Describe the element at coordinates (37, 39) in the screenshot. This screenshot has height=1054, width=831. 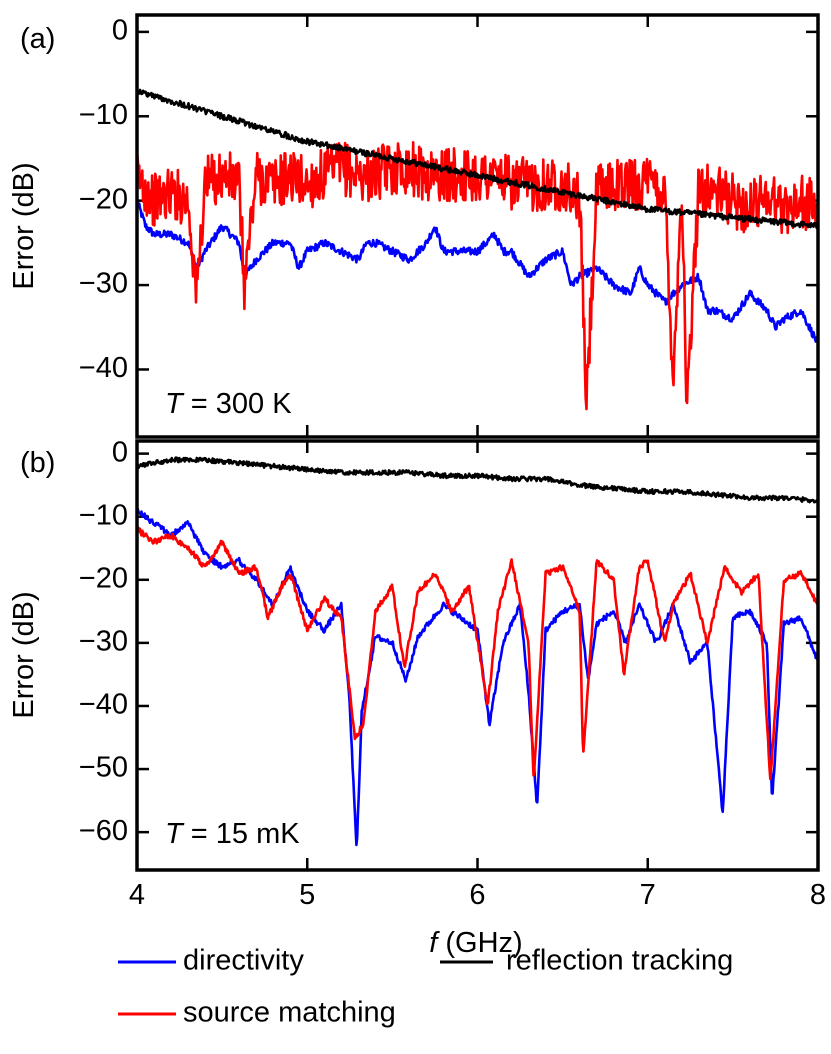
I see `panel-a-label: (a)` at that location.